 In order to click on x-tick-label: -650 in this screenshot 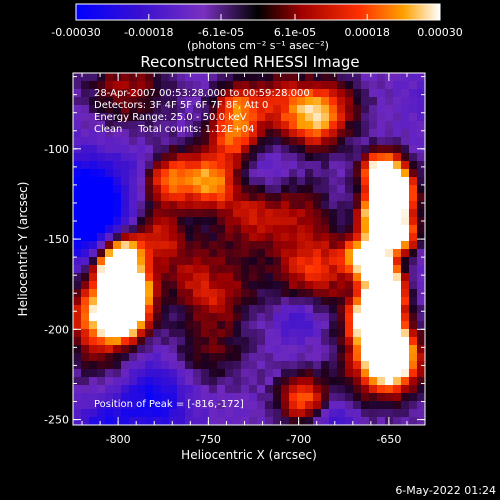, I will do `click(388, 439)`.